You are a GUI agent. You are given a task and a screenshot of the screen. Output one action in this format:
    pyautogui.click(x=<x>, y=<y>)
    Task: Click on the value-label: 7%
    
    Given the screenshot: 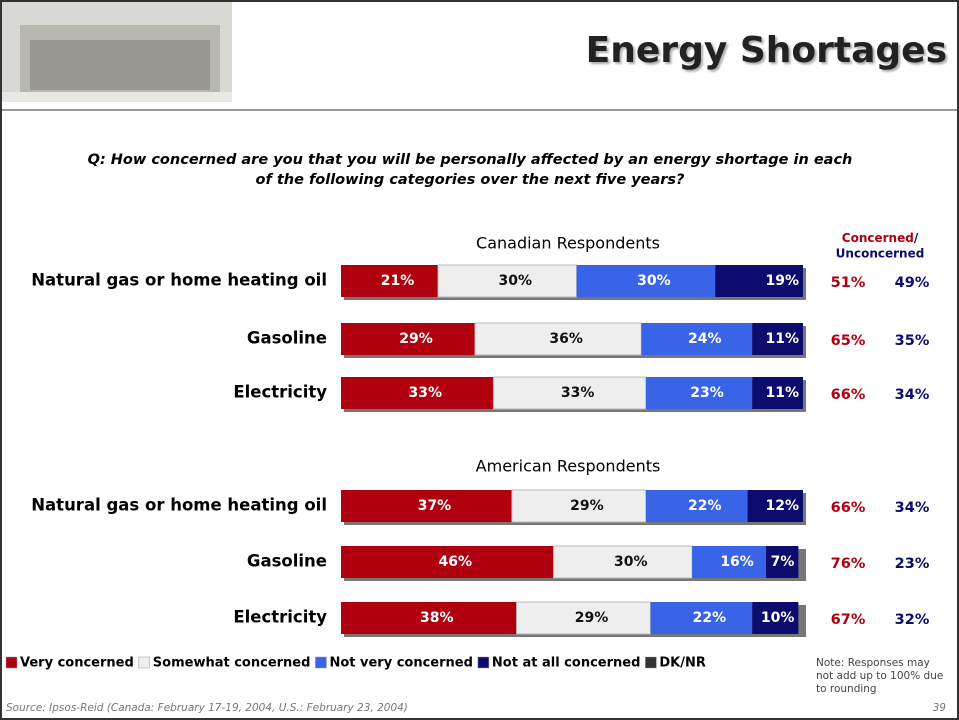 What is the action you would take?
    pyautogui.click(x=783, y=562)
    